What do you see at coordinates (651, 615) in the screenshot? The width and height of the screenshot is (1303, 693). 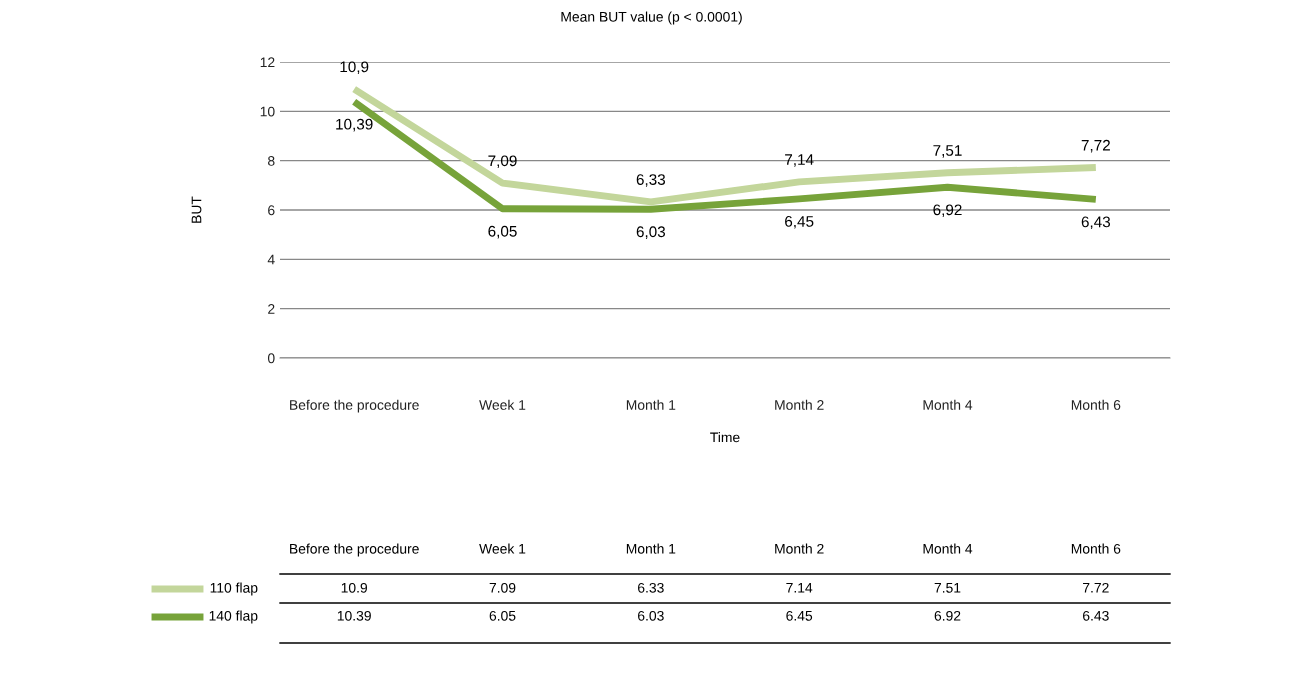 I see `text: 6.03` at bounding box center [651, 615].